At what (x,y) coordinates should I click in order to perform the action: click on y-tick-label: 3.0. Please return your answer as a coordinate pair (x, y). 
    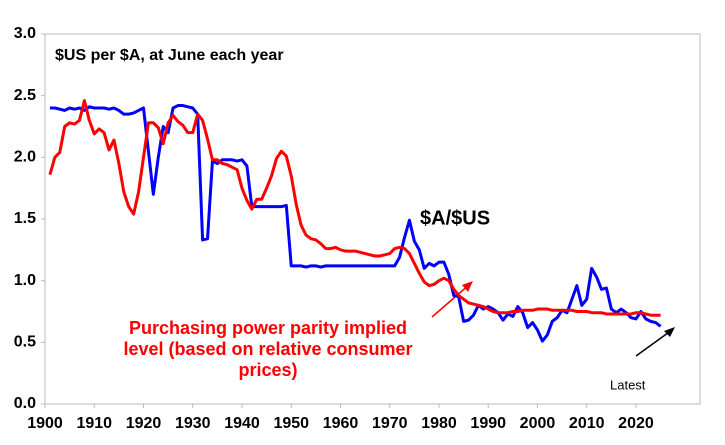
    Looking at the image, I should click on (25, 33).